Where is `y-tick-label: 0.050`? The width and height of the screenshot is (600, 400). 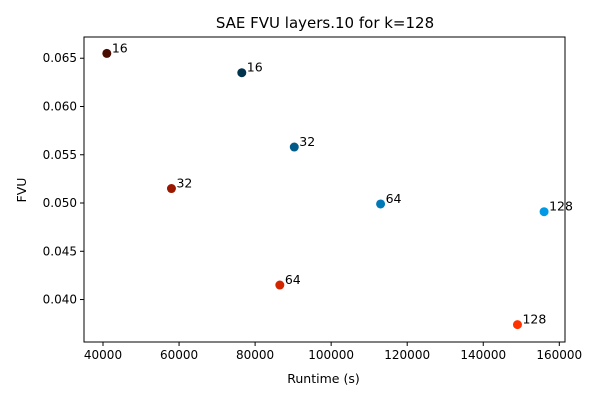
y-tick-label: 0.050 is located at coordinates (60, 203).